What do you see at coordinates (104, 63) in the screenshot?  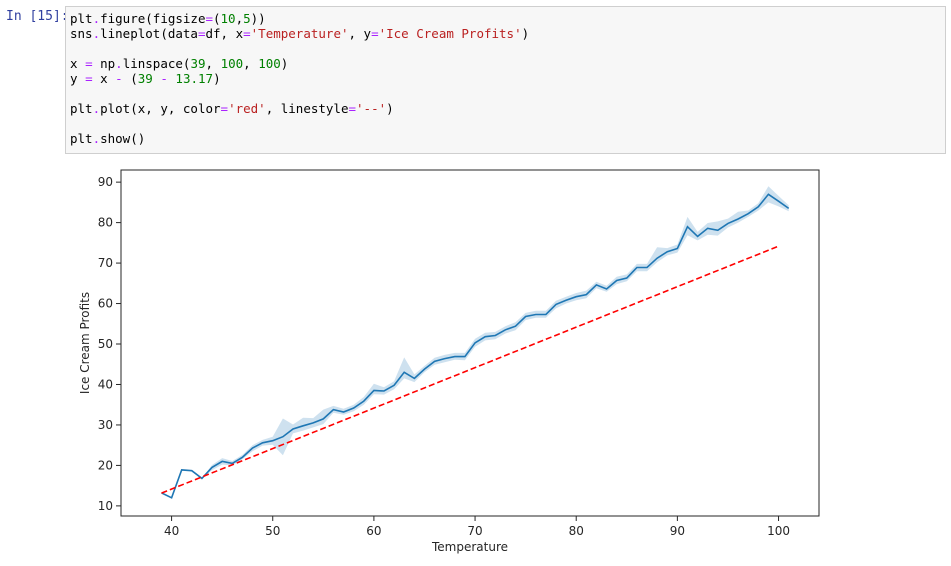 I see `code-token: np` at bounding box center [104, 63].